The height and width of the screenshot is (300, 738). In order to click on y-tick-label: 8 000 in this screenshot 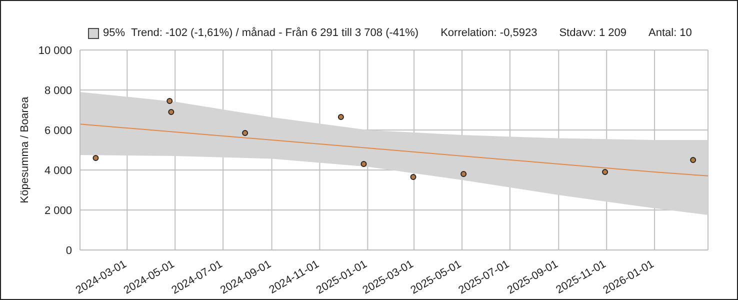, I will do `click(58, 90)`.